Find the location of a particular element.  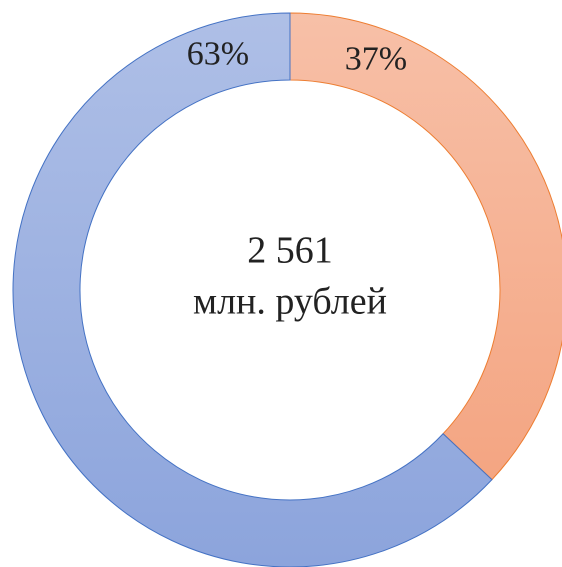

center-unit: млн. рублей is located at coordinates (290, 302).